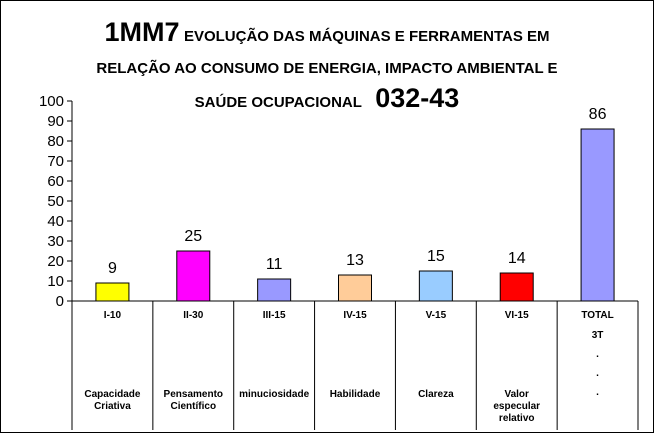 The image size is (654, 433). What do you see at coordinates (55, 201) in the screenshot?
I see `y-tick-label: 50` at bounding box center [55, 201].